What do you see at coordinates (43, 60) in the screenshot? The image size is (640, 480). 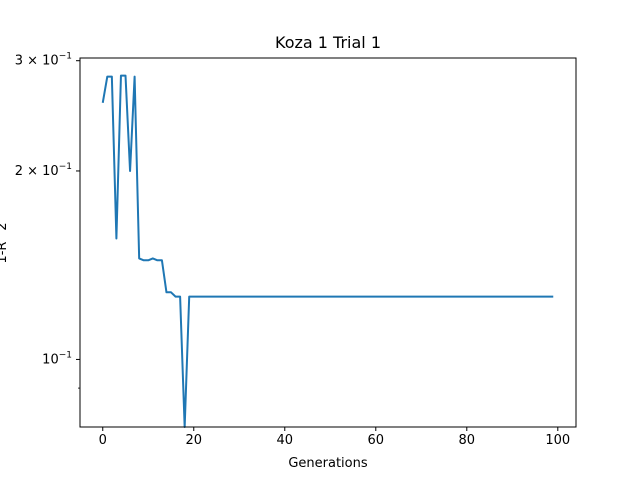 I see `y-tick-label: 3 × 10⁻¹` at bounding box center [43, 60].